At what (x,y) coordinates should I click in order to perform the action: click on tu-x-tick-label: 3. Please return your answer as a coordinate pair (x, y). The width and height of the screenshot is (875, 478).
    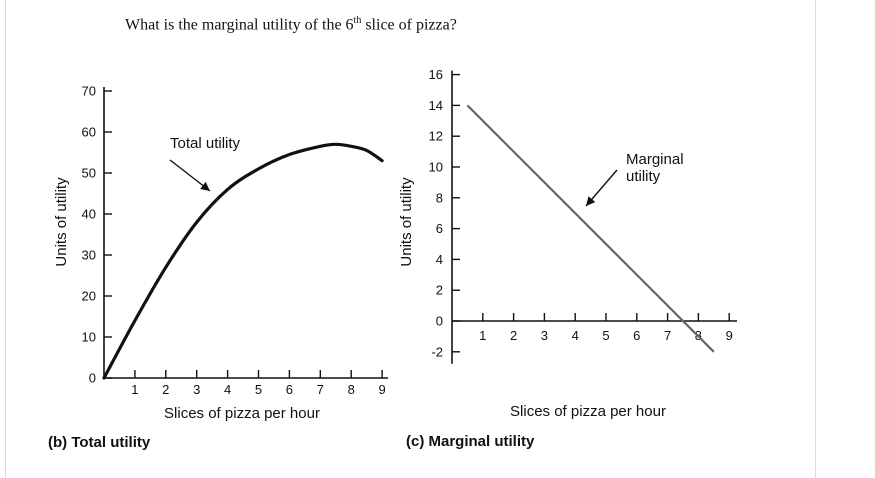
    Looking at the image, I should click on (196, 389).